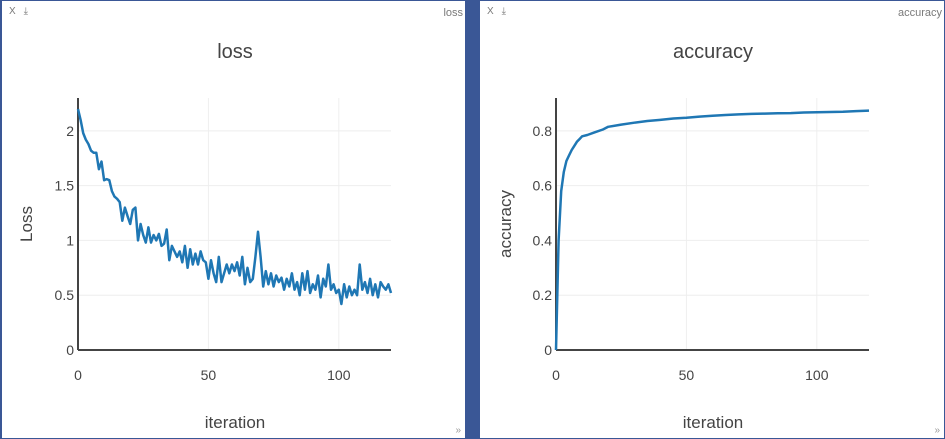 This screenshot has height=439, width=945. I want to click on pane-label: accuracy, so click(919, 13).